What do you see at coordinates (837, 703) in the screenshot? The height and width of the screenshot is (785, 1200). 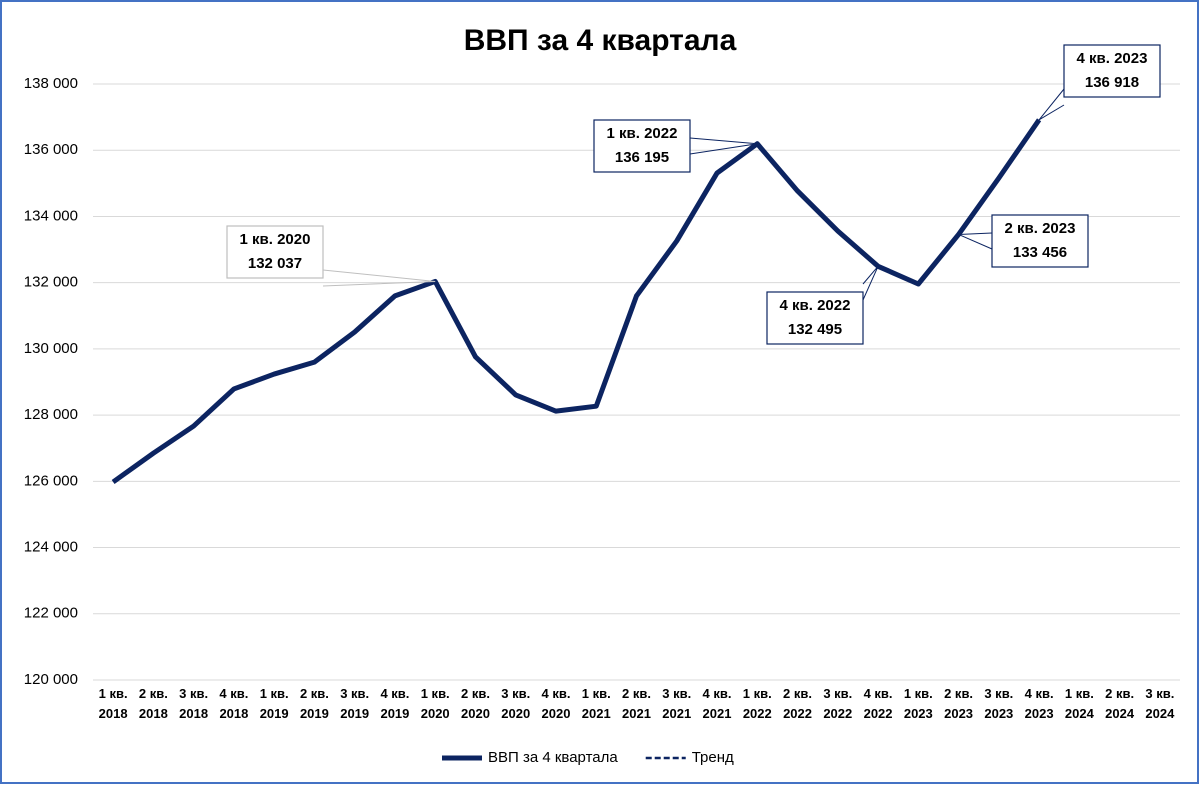 I see `x-tick-label: 3 кв. 2022` at bounding box center [837, 703].